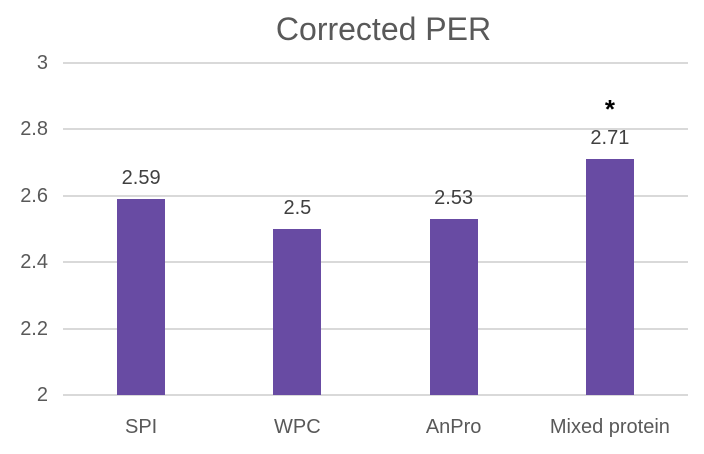 This screenshot has height=454, width=704. What do you see at coordinates (141, 427) in the screenshot?
I see `x-axis-category-label: SPI` at bounding box center [141, 427].